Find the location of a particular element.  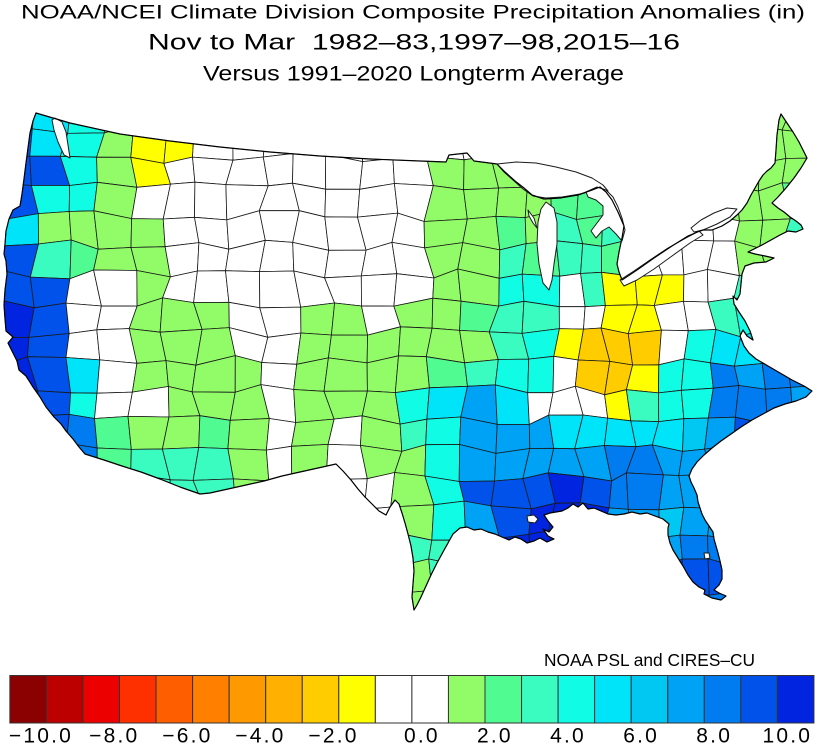

svg-text: 10.0 is located at coordinates (787, 735).